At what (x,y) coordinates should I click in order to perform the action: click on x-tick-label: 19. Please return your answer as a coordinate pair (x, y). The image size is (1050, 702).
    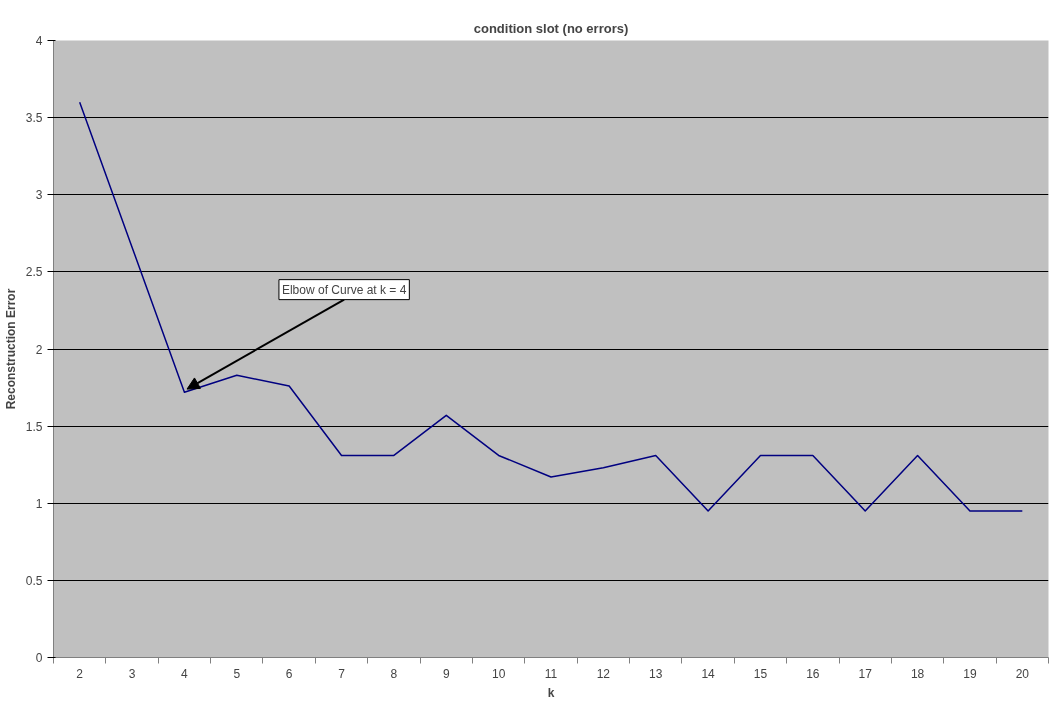
    Looking at the image, I should click on (970, 673).